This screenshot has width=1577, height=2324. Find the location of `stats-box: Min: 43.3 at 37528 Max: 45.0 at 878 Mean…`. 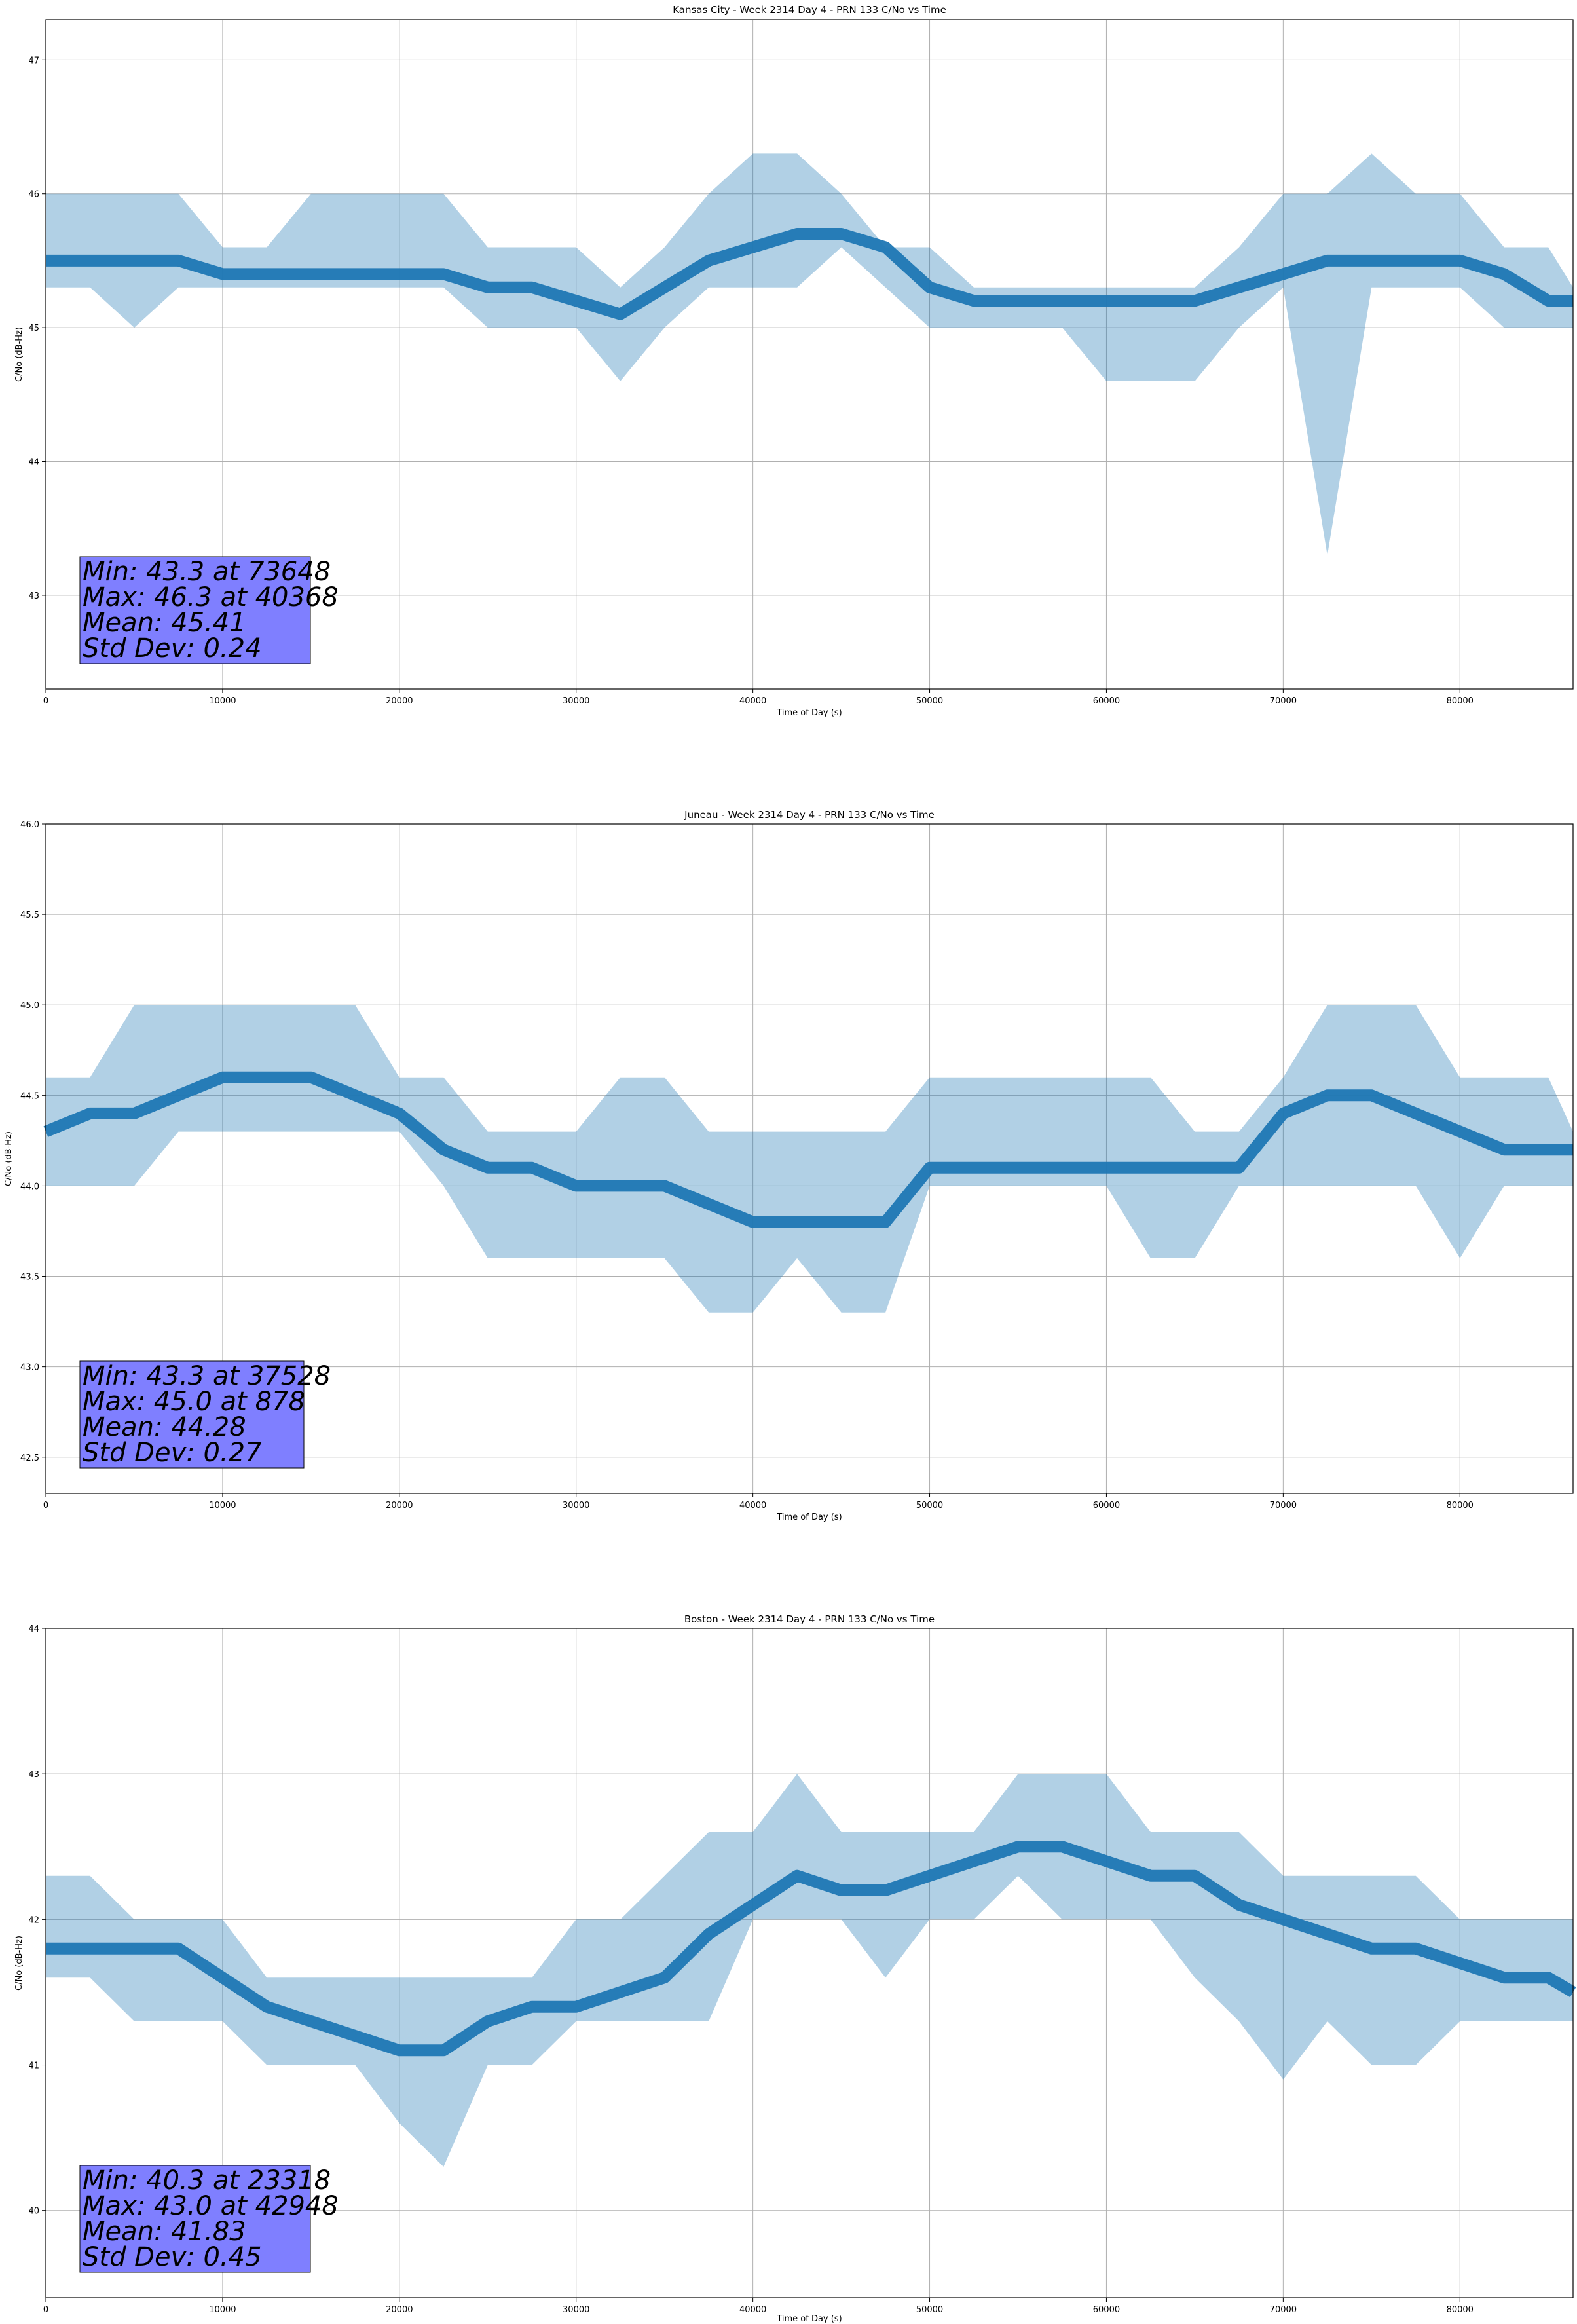

stats-box: Min: 43.3 at 37528 Max: 45.0 at 878 Mean… is located at coordinates (205, 1414).